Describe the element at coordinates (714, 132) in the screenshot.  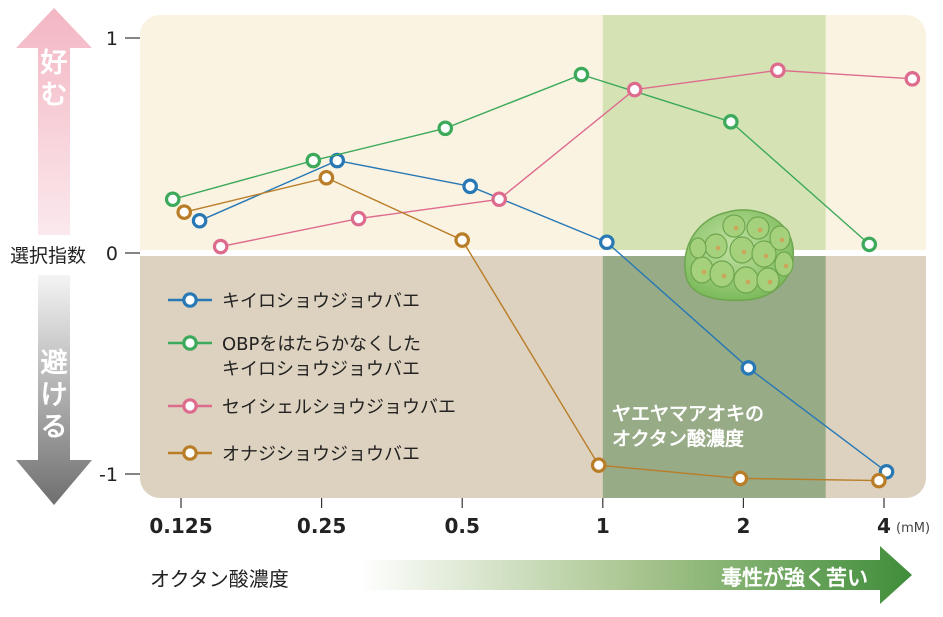
I see `highlight-region-top` at that location.